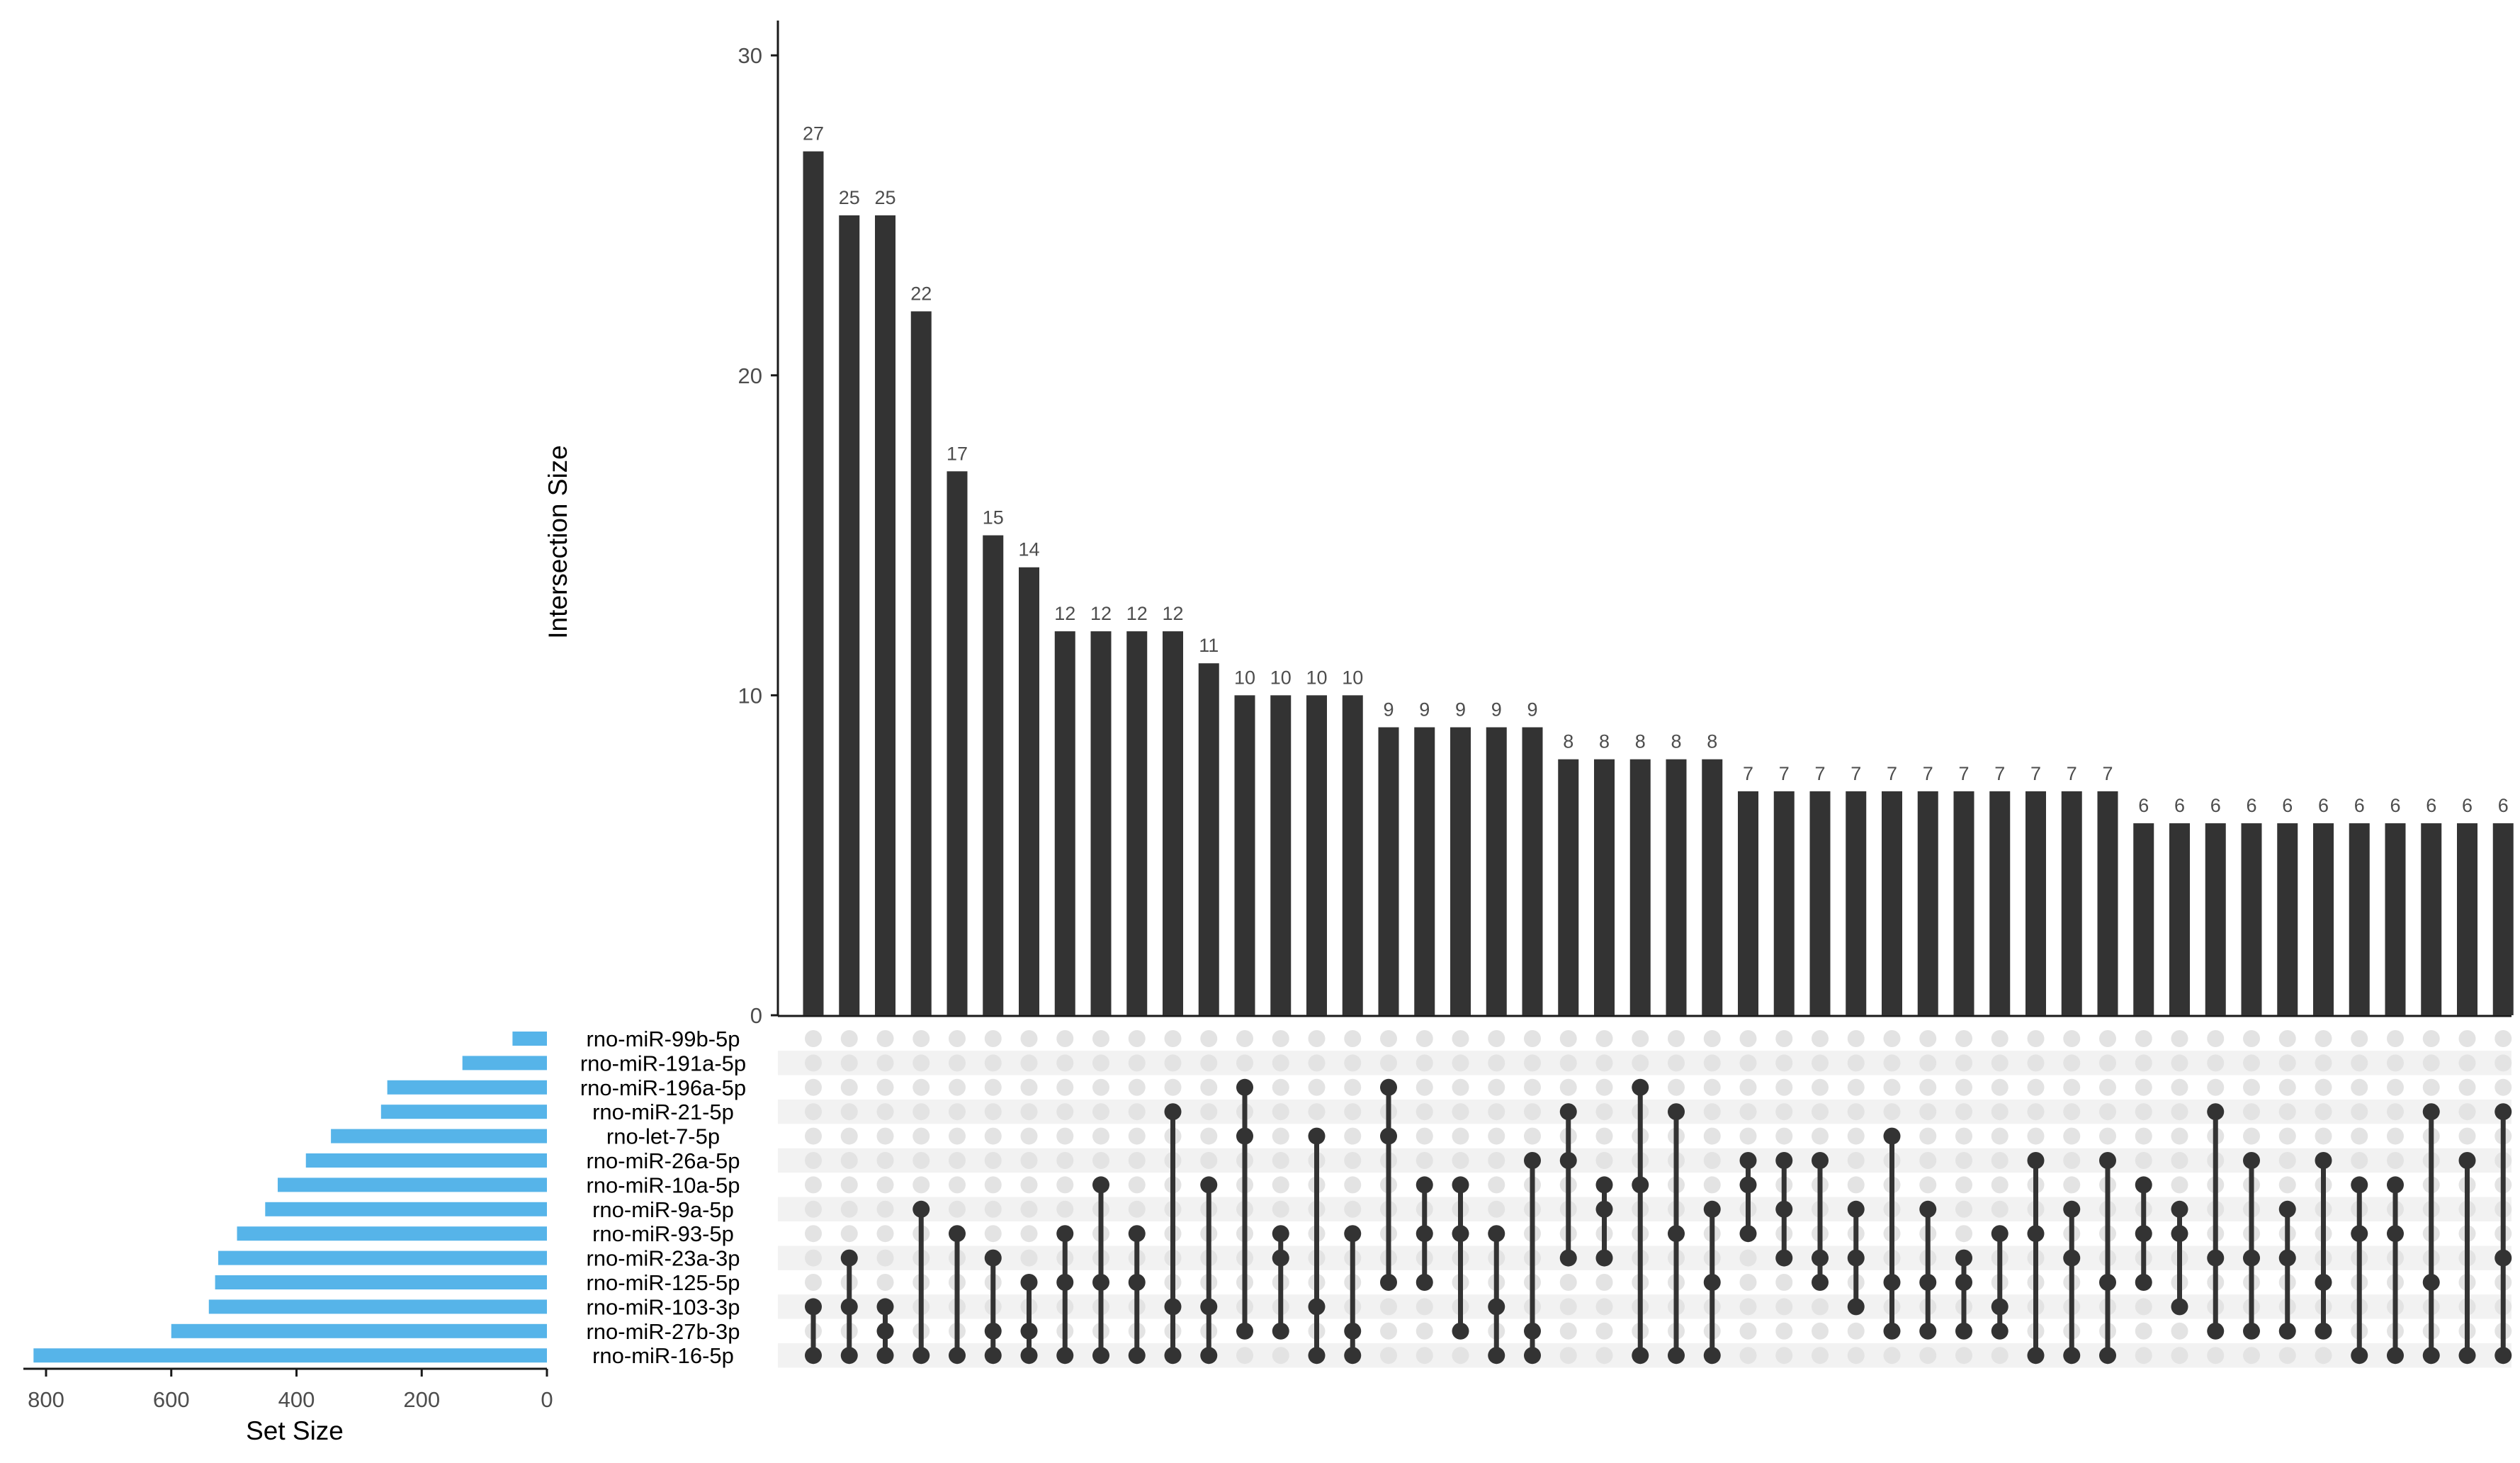 This screenshot has width=2520, height=1463. I want to click on intersection-bar-label: 7, so click(1748, 773).